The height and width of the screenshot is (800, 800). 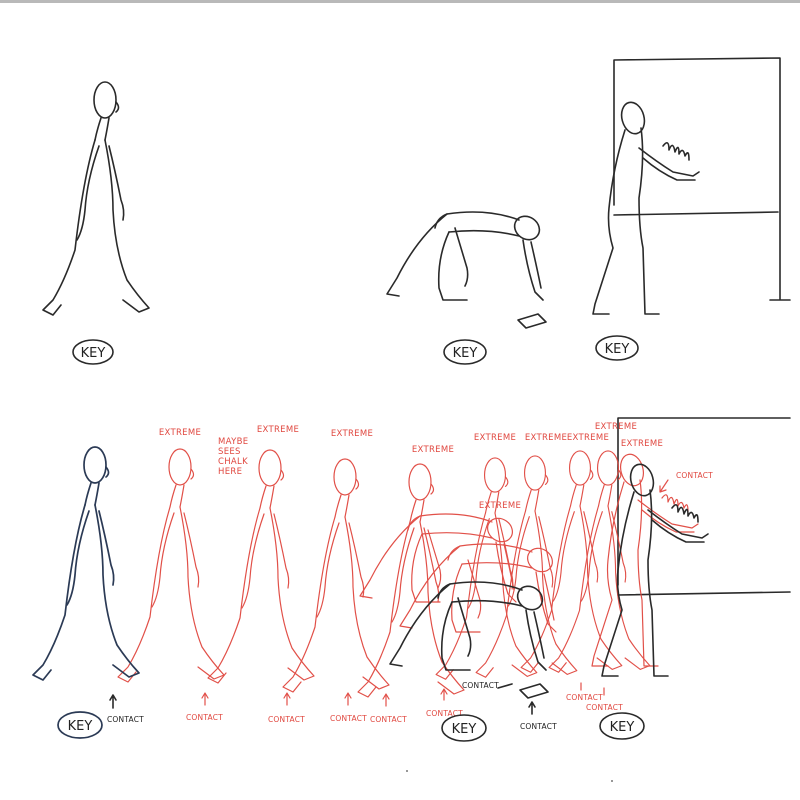 I want to click on key-figure-walking-bottom, so click(x=86, y=563).